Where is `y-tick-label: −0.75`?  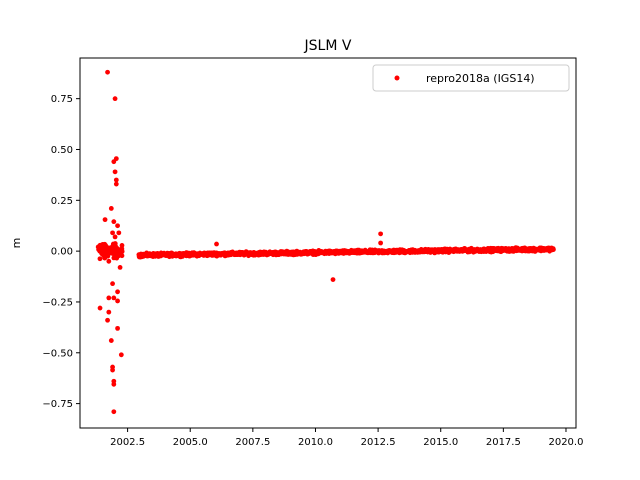
y-tick-label: −0.75 is located at coordinates (57, 404).